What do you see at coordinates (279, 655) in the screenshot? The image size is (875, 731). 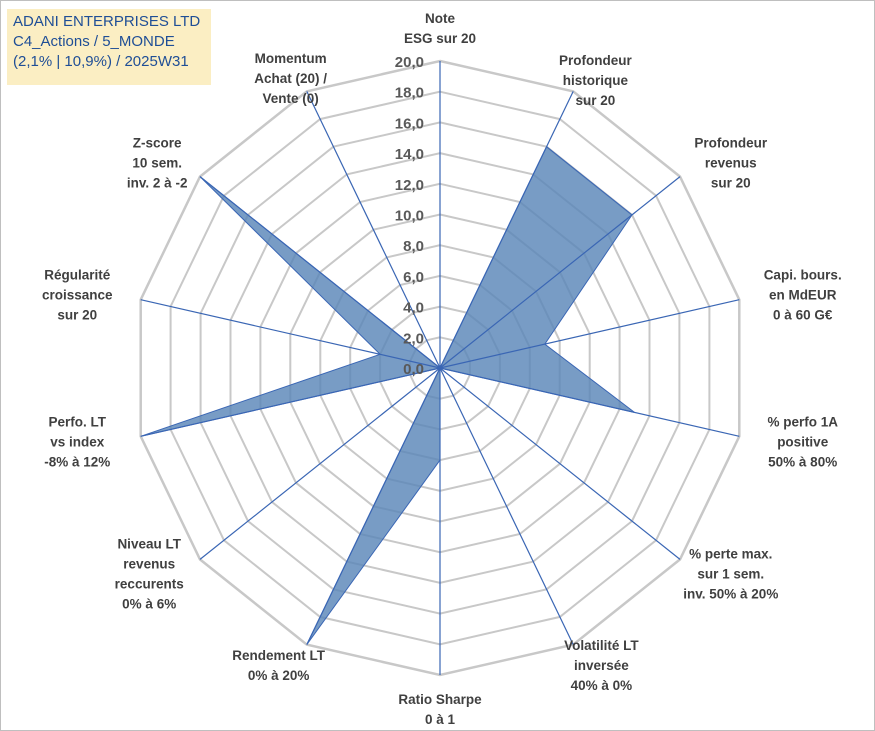 I see `axis-label-line: Rendement LT` at bounding box center [279, 655].